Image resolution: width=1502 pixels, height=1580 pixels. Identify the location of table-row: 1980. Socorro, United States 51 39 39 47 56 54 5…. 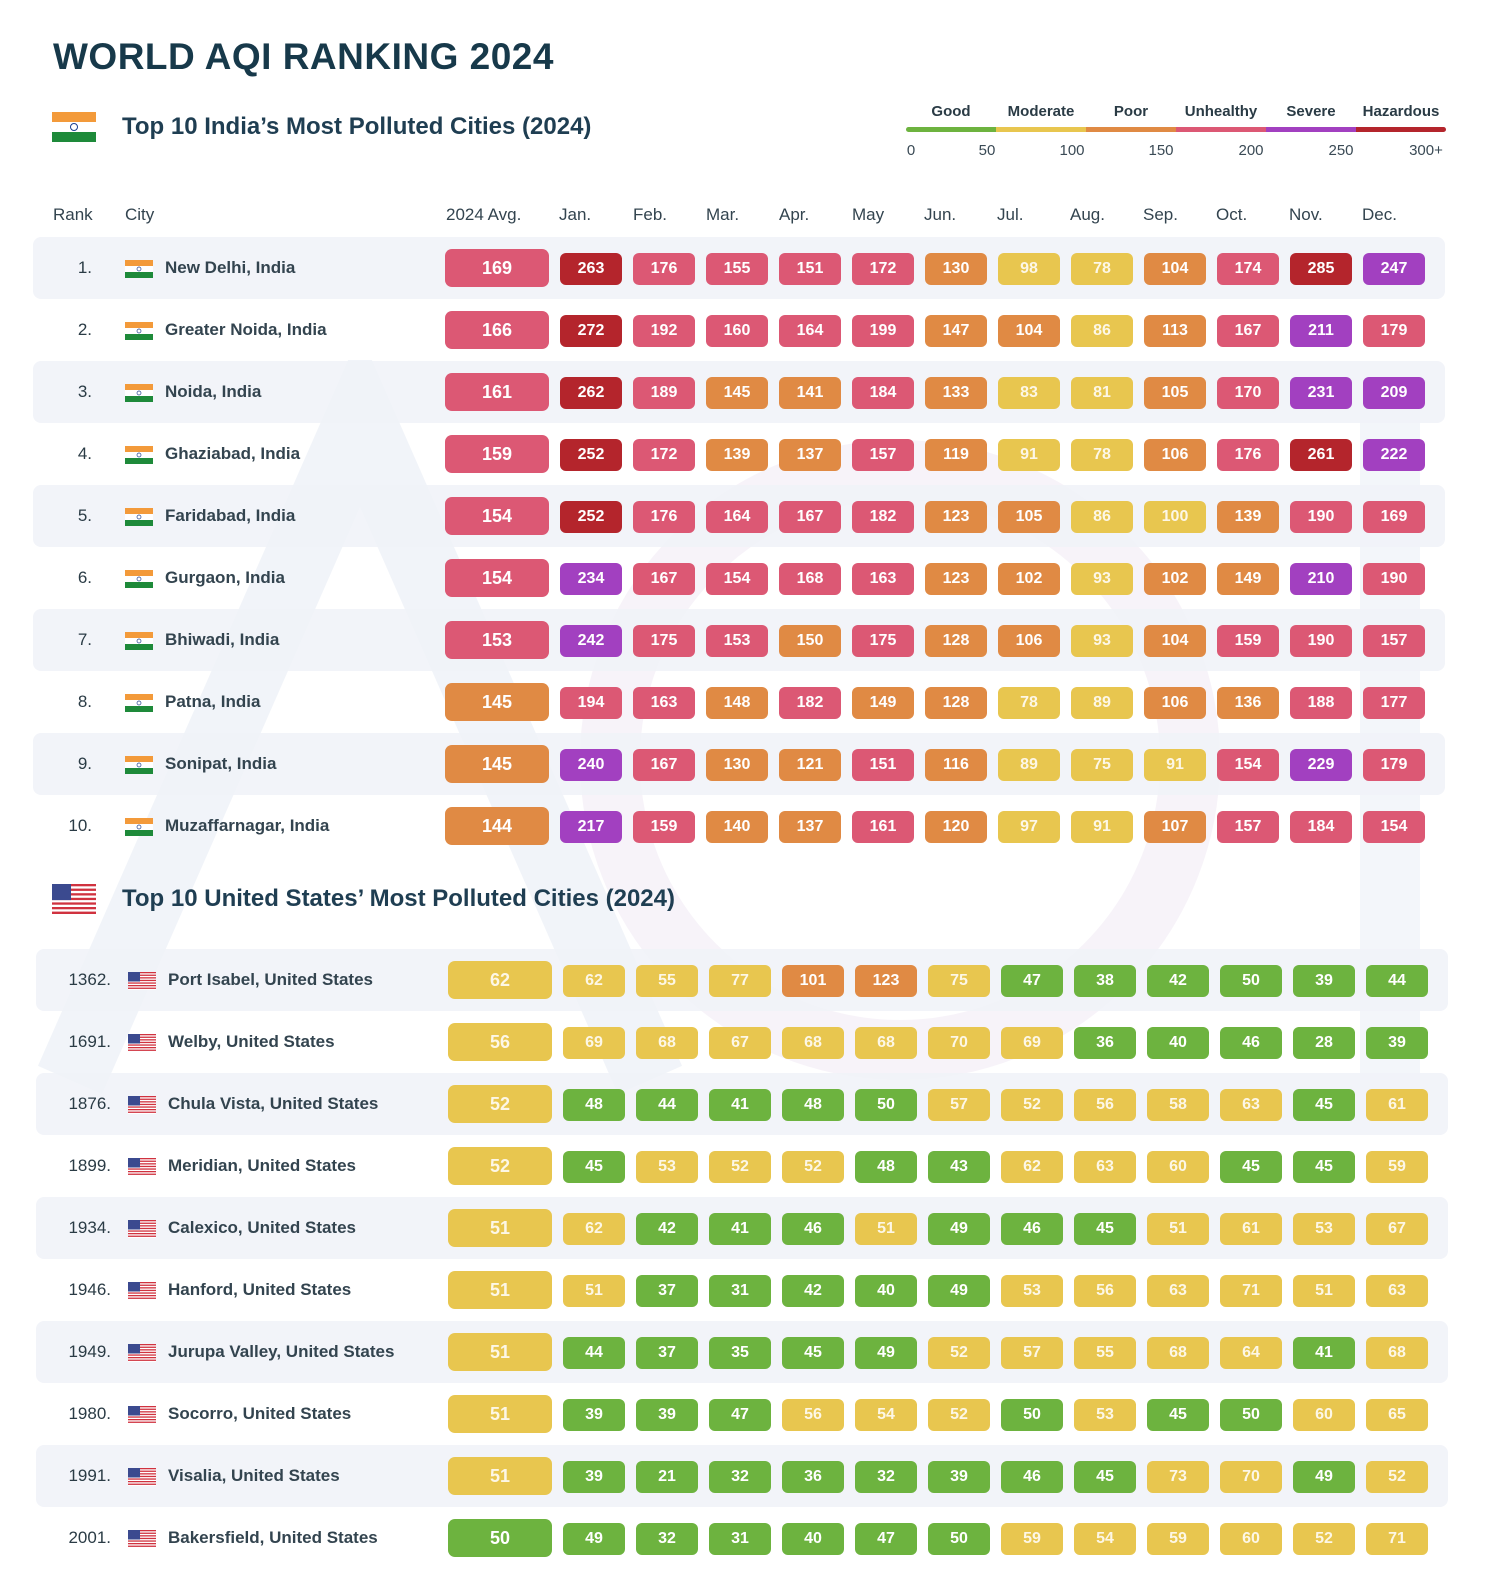
(742, 1414).